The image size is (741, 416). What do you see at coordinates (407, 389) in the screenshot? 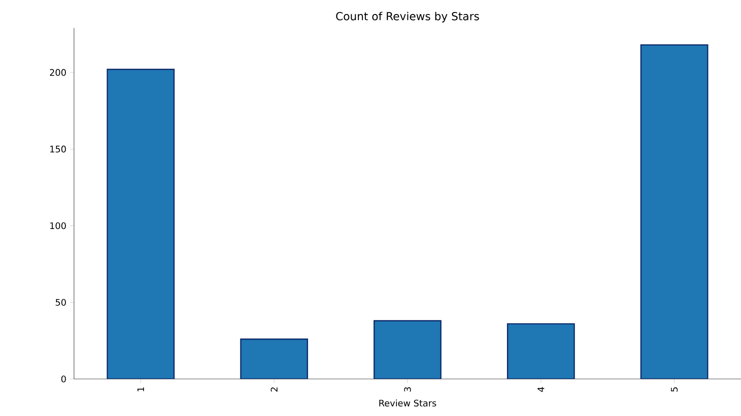
I see `x-tick-label: 3` at bounding box center [407, 389].